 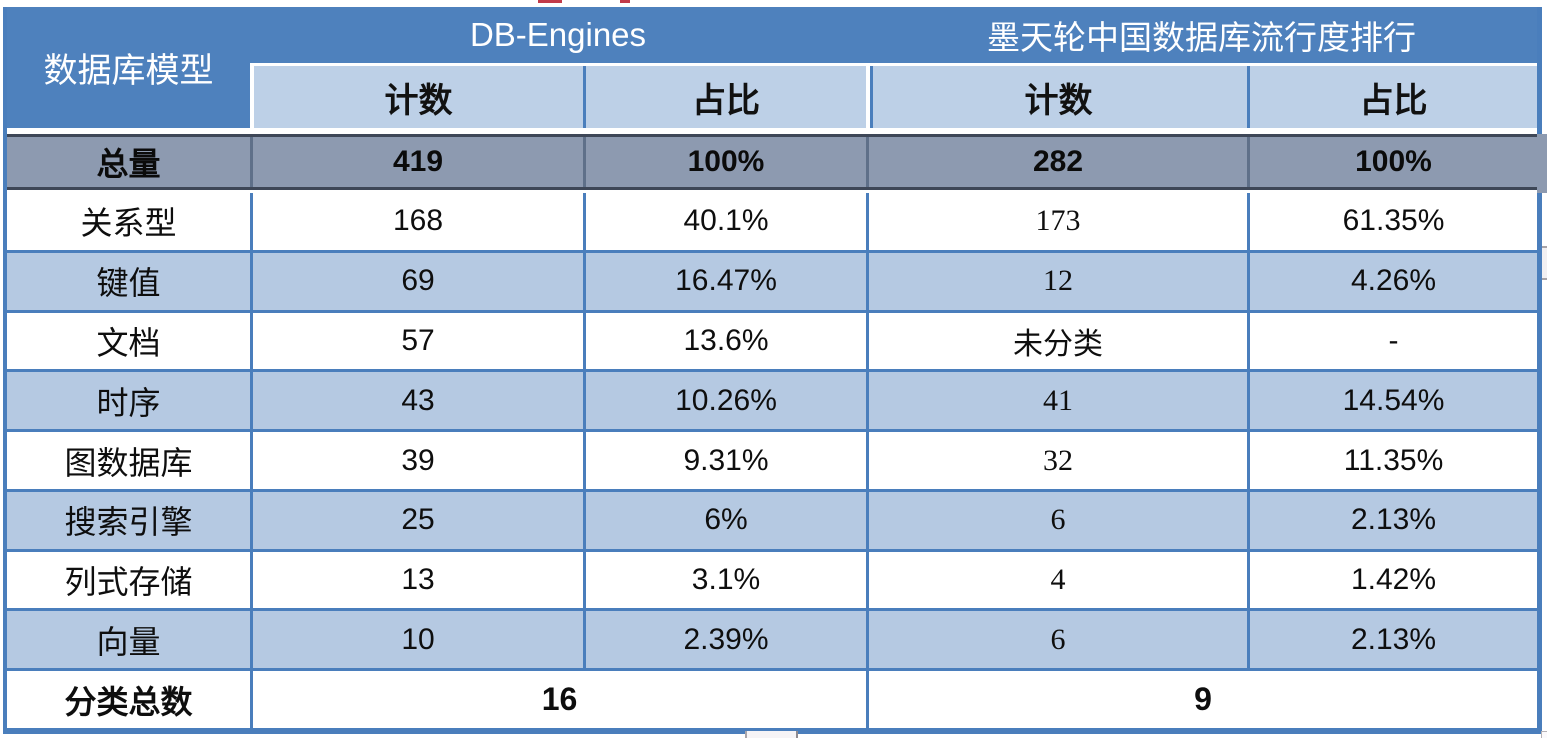 What do you see at coordinates (416, 281) in the screenshot?
I see `dbe-count: 69` at bounding box center [416, 281].